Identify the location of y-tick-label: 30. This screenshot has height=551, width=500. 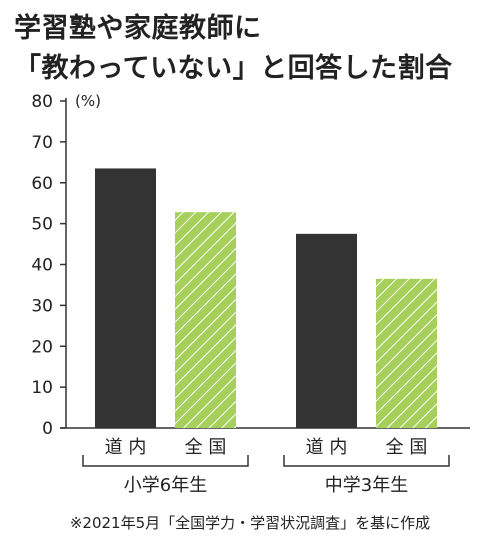
(42, 306).